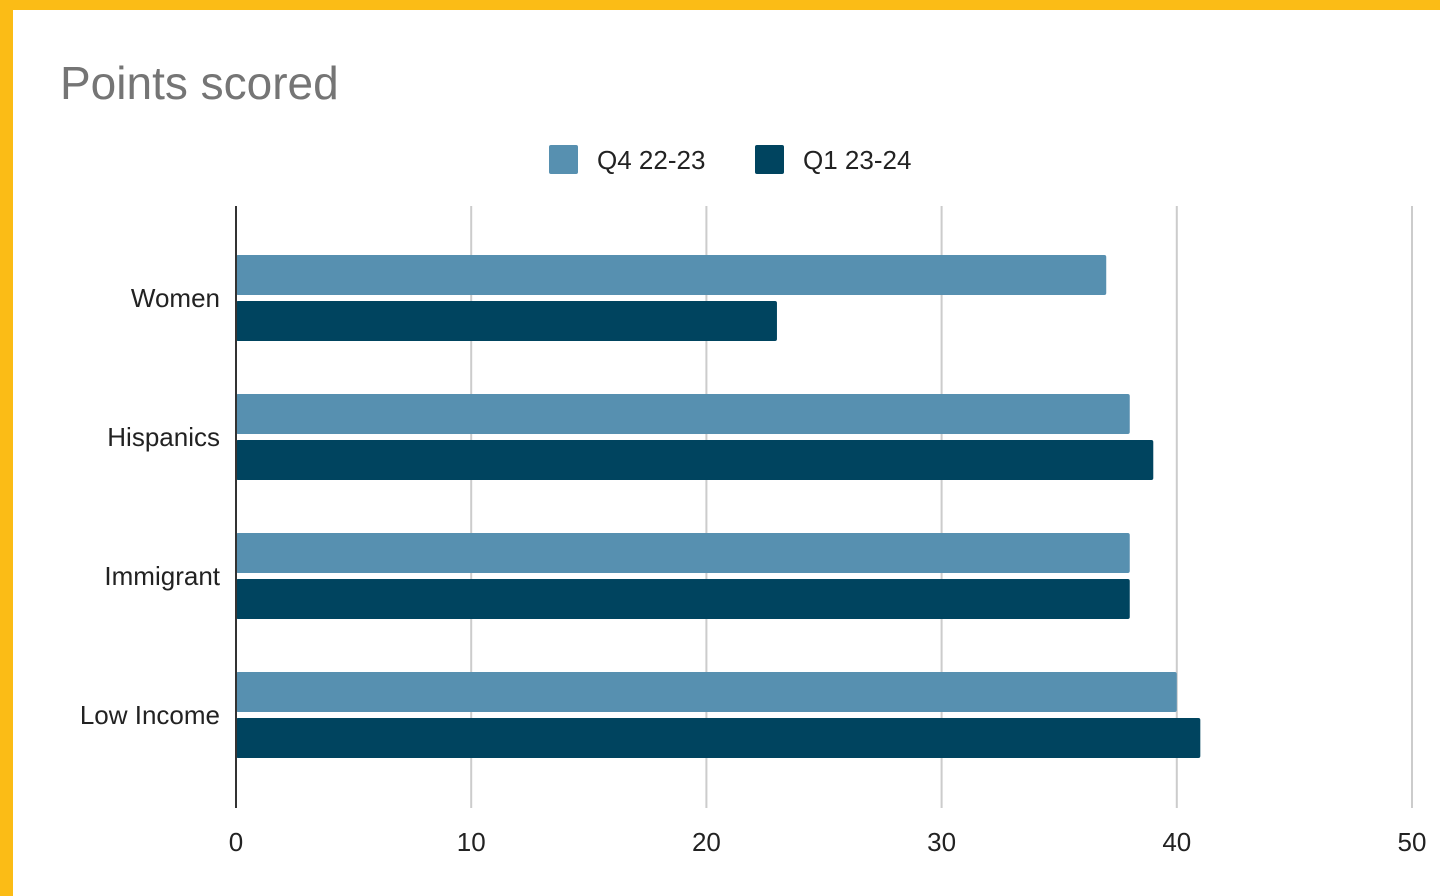 This screenshot has width=1440, height=896. I want to click on legend: Q4 22-23 Q1 23-24, so click(730, 160).